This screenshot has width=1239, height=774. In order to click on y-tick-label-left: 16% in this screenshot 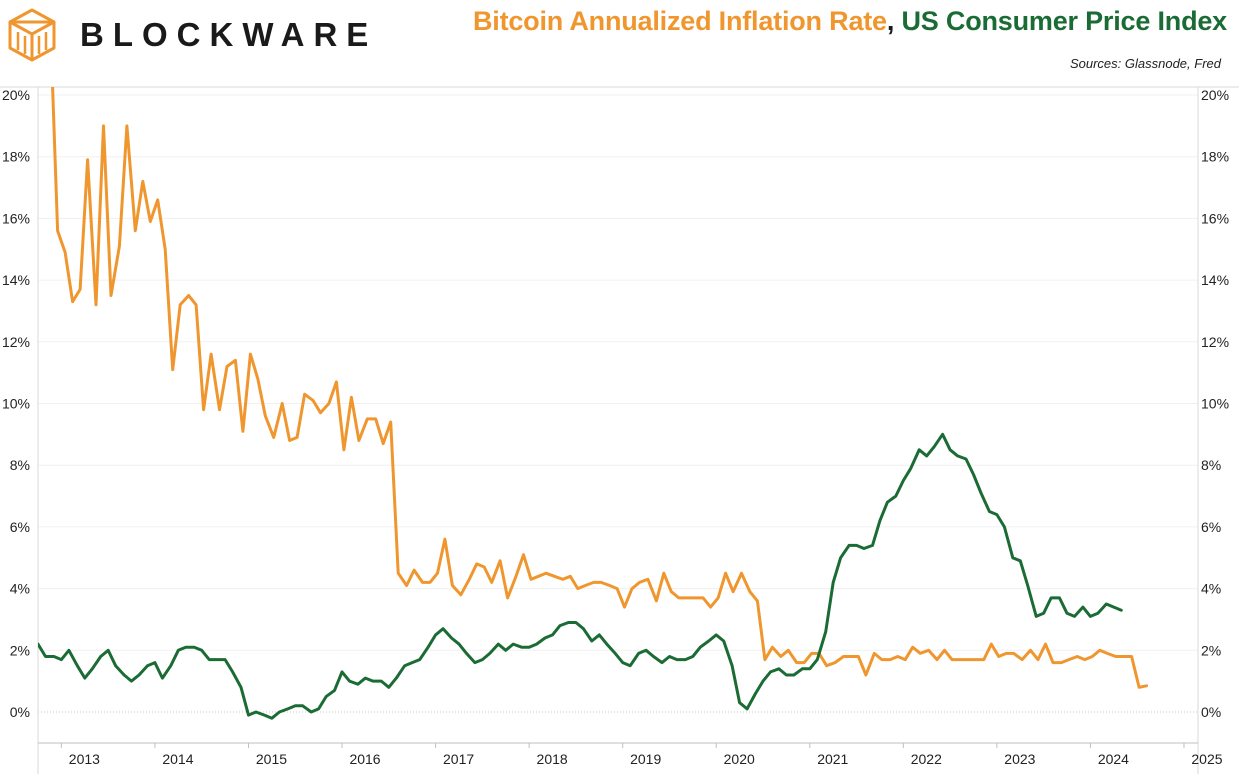, I will do `click(16, 218)`.